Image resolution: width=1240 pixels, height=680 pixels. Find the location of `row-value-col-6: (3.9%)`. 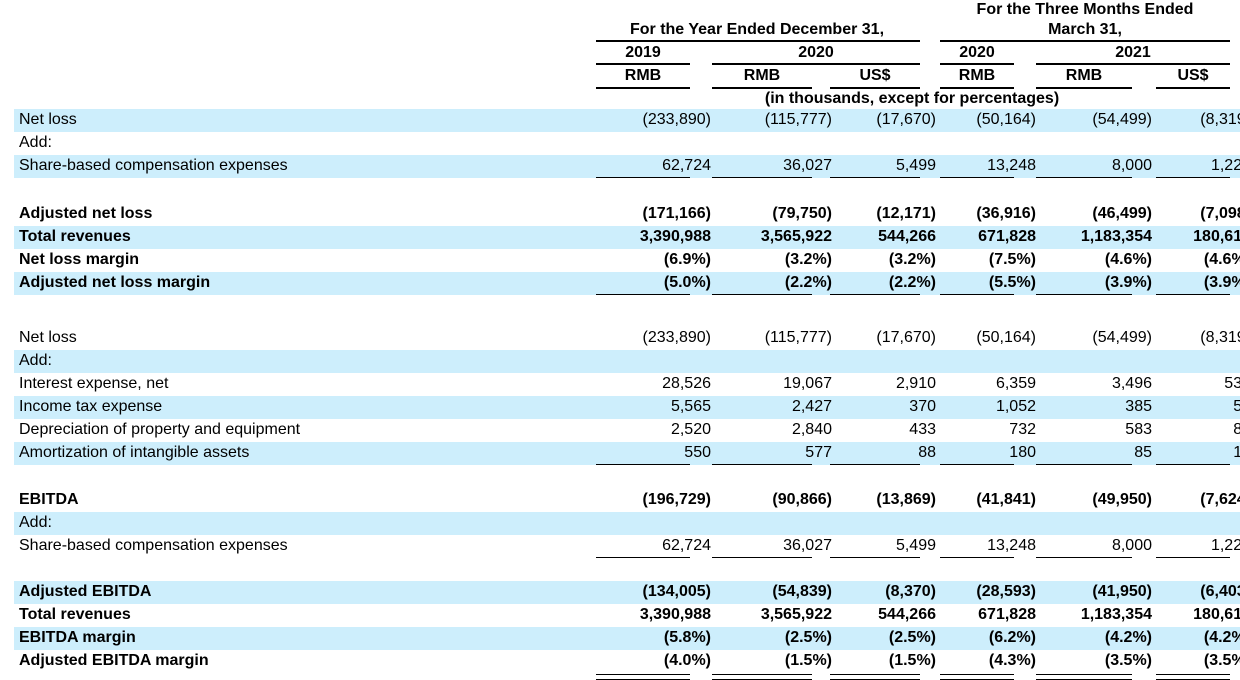

row-value-col-6: (3.9%) is located at coordinates (1221, 282).